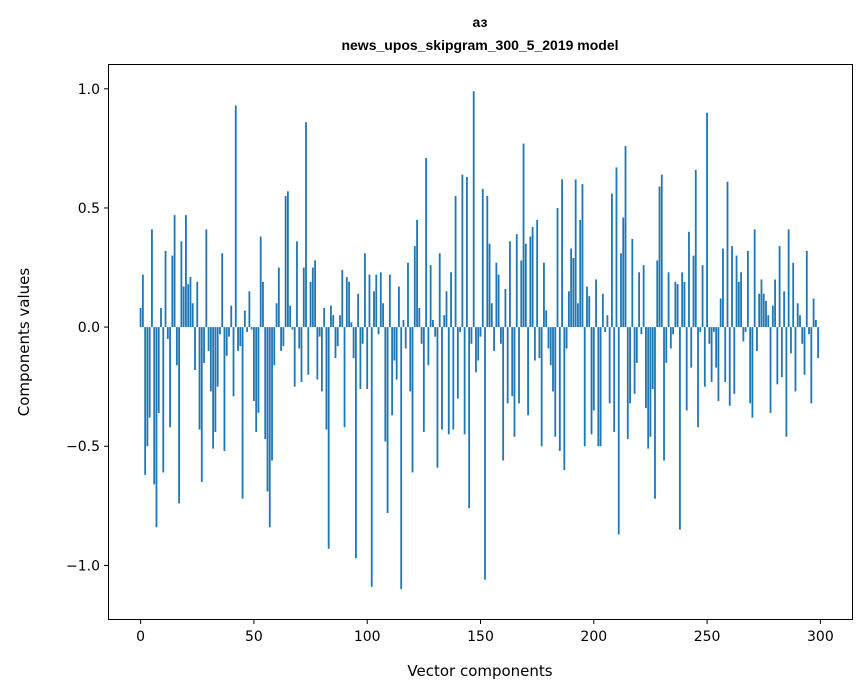  I want to click on y-tick-label-4: 1.0, so click(89, 90).